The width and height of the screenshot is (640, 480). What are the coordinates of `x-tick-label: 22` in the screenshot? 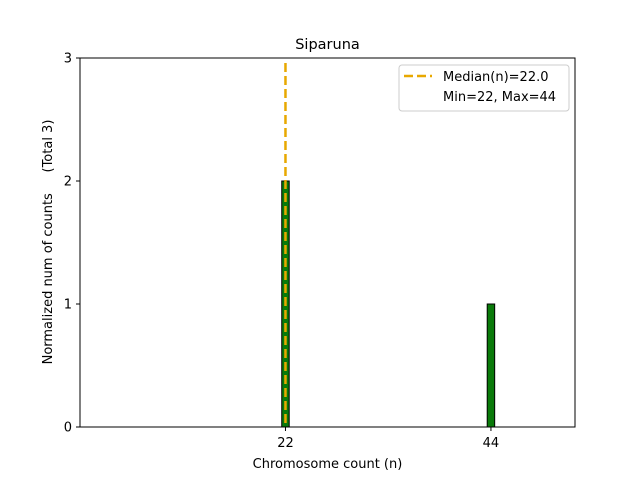 It's located at (285, 443).